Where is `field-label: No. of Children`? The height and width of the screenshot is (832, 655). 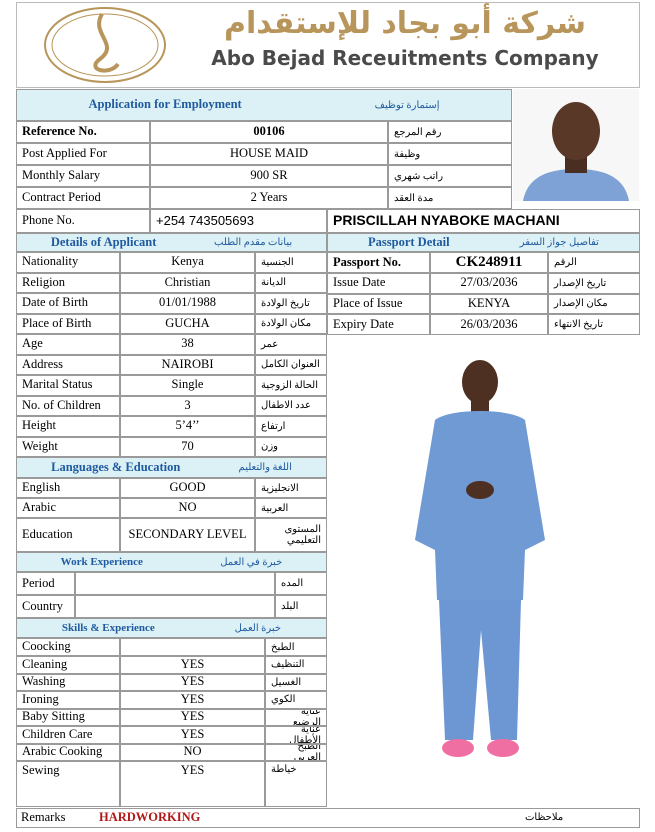
field-label: No. of Children is located at coordinates (68, 405).